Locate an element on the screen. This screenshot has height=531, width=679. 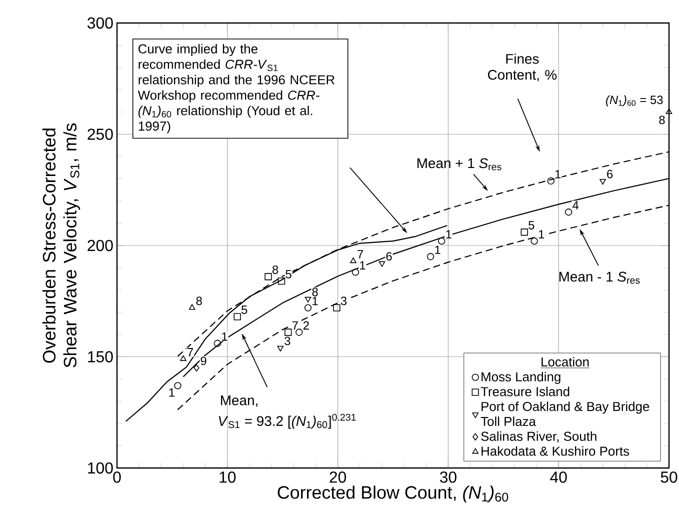
annotation: (N$_{1}$)$_{60}$ = 53 is located at coordinates (634, 100).